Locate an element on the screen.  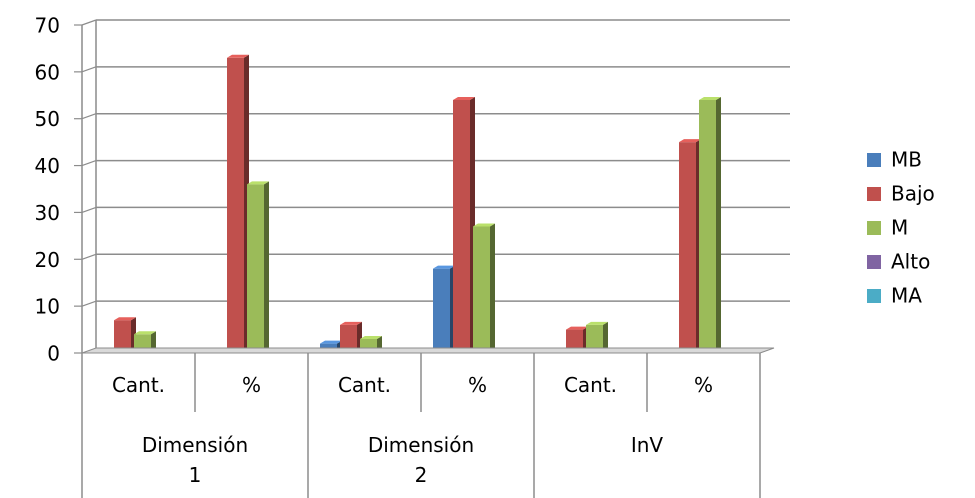
legend-item-m: M is located at coordinates (887, 228).